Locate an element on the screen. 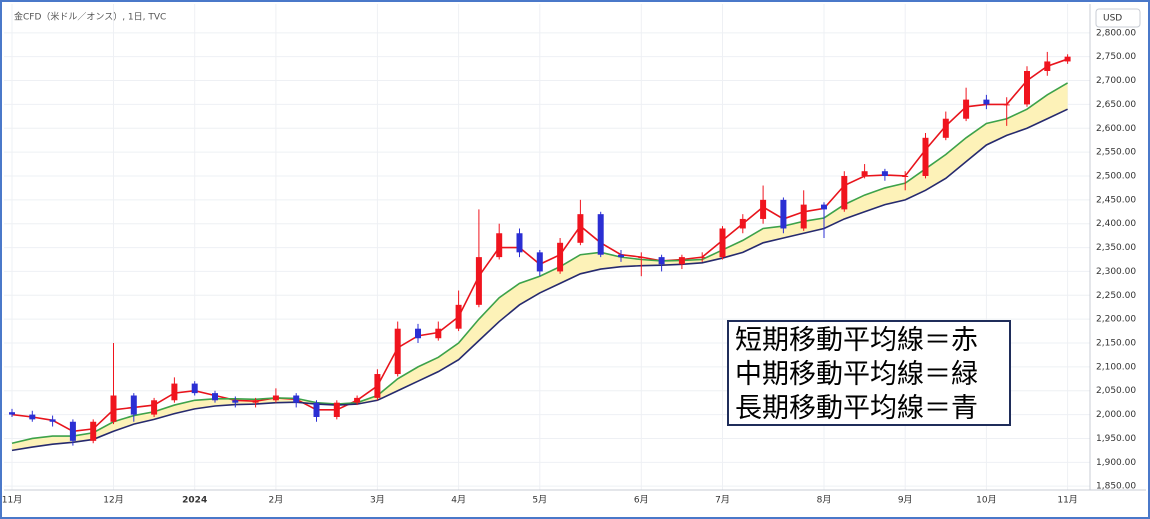  x-tick-label: 6月 is located at coordinates (641, 500).